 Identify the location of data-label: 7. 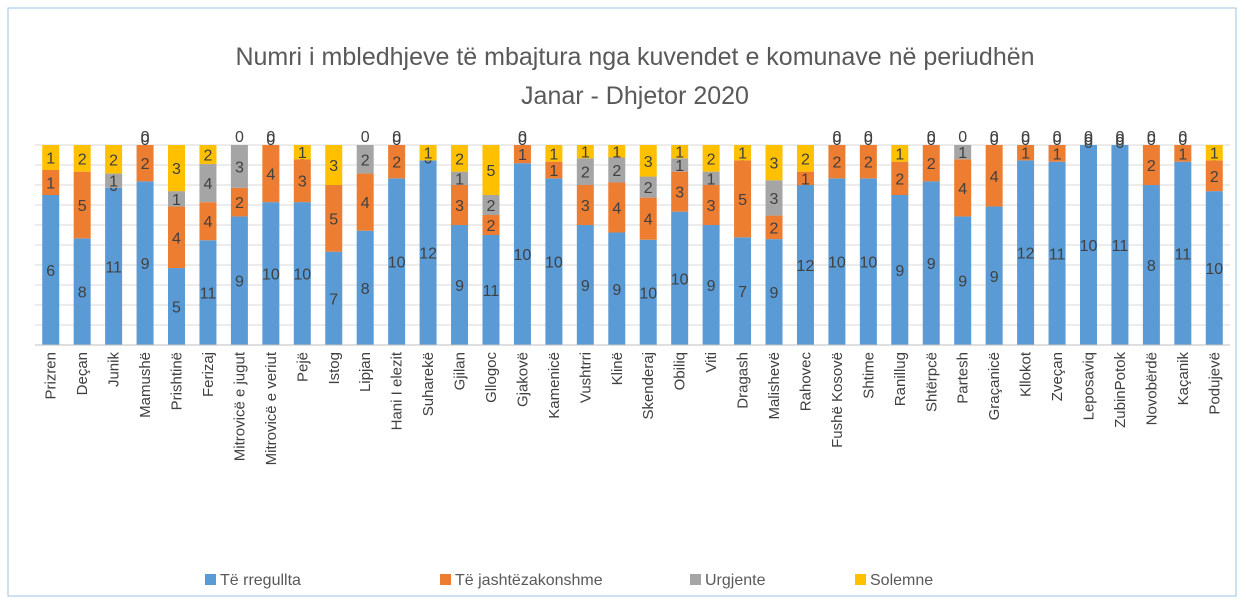
(333, 299).